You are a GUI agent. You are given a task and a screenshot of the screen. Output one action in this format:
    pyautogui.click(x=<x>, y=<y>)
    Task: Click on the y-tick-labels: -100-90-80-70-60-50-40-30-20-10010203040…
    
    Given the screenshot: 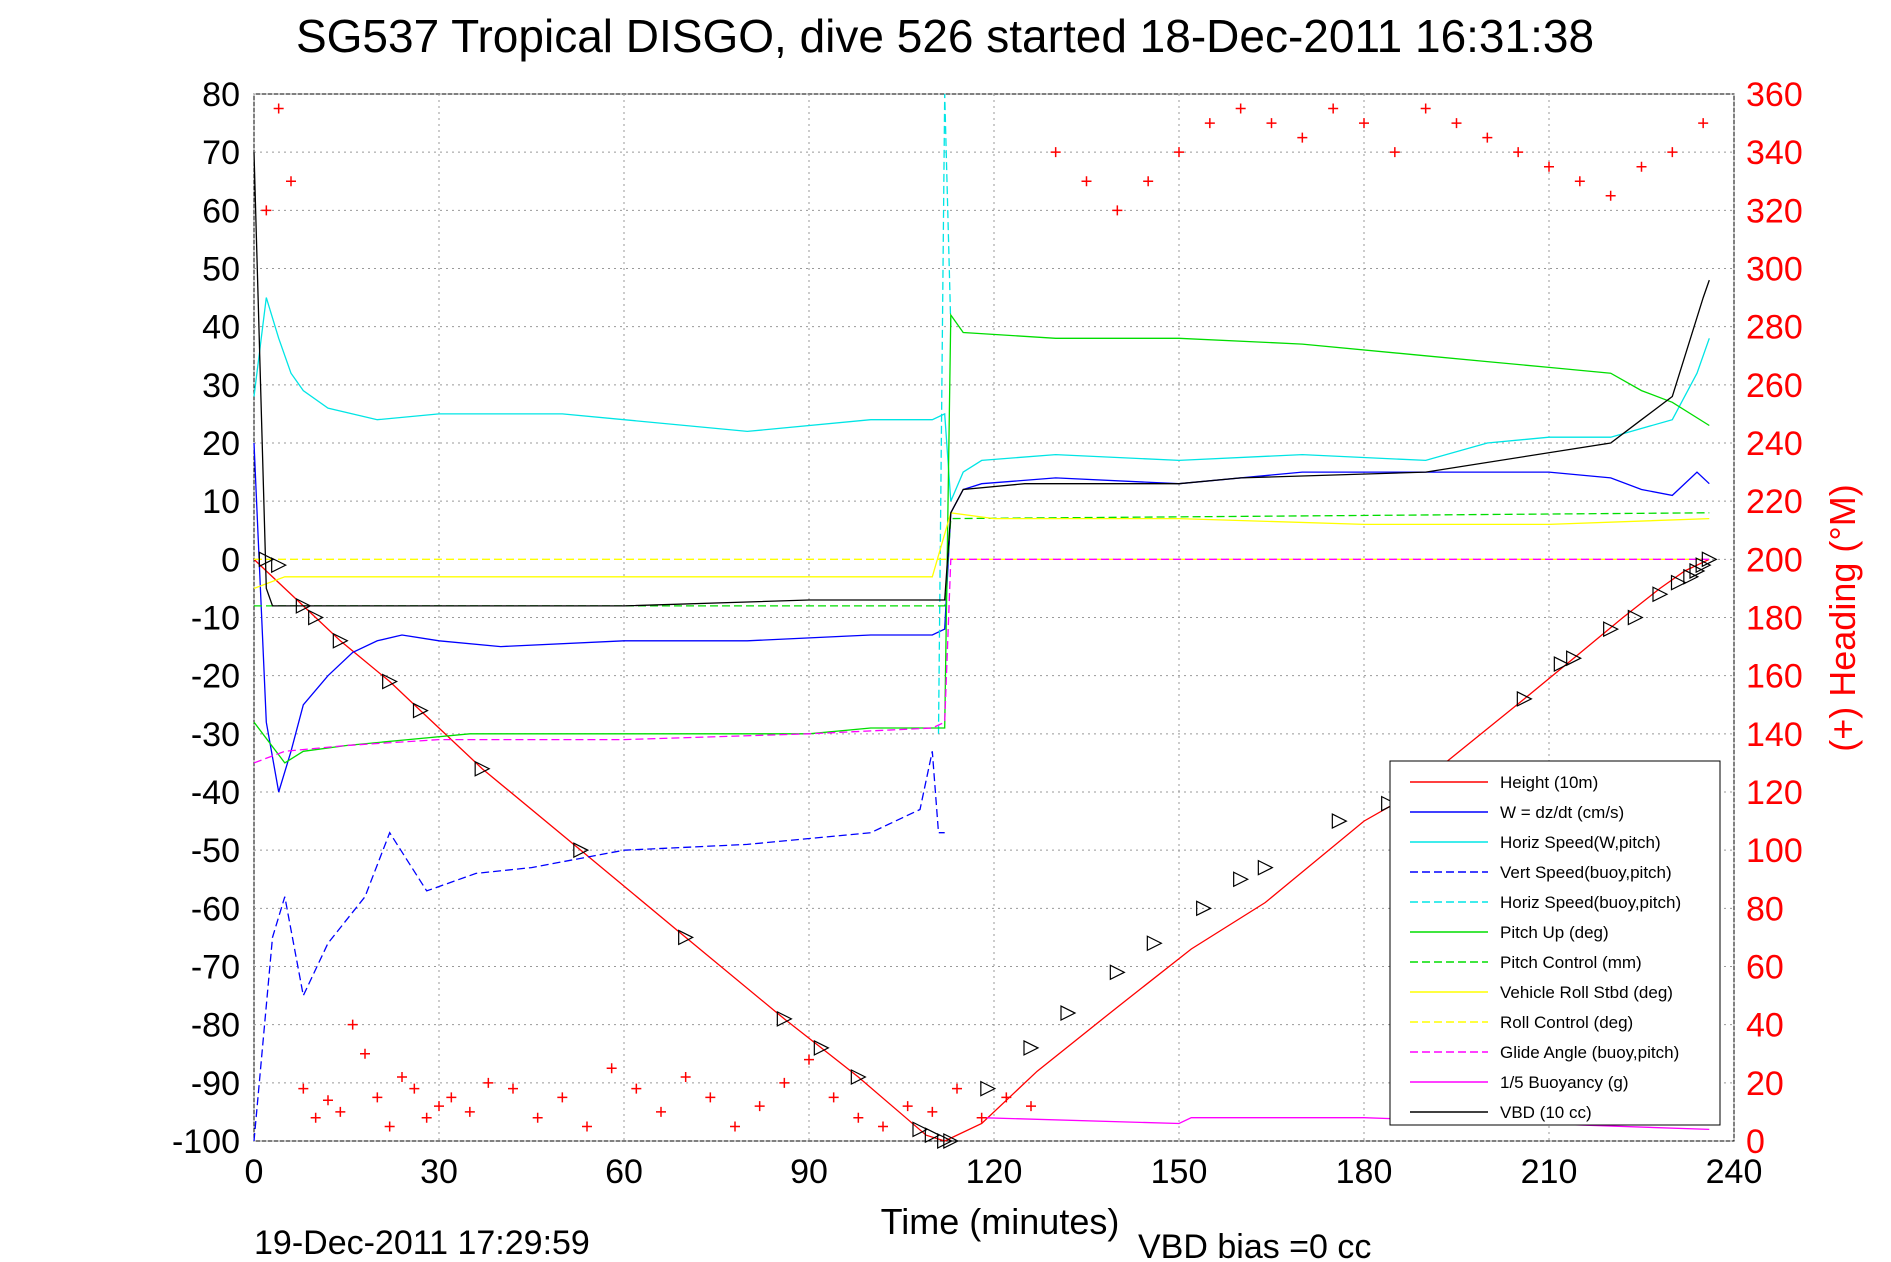 What is the action you would take?
    pyautogui.click(x=206, y=618)
    